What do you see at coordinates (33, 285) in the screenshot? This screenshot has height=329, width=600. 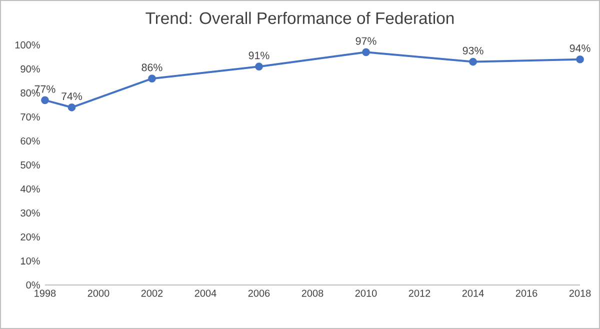 I see `y-tick-label: 0%` at bounding box center [33, 285].